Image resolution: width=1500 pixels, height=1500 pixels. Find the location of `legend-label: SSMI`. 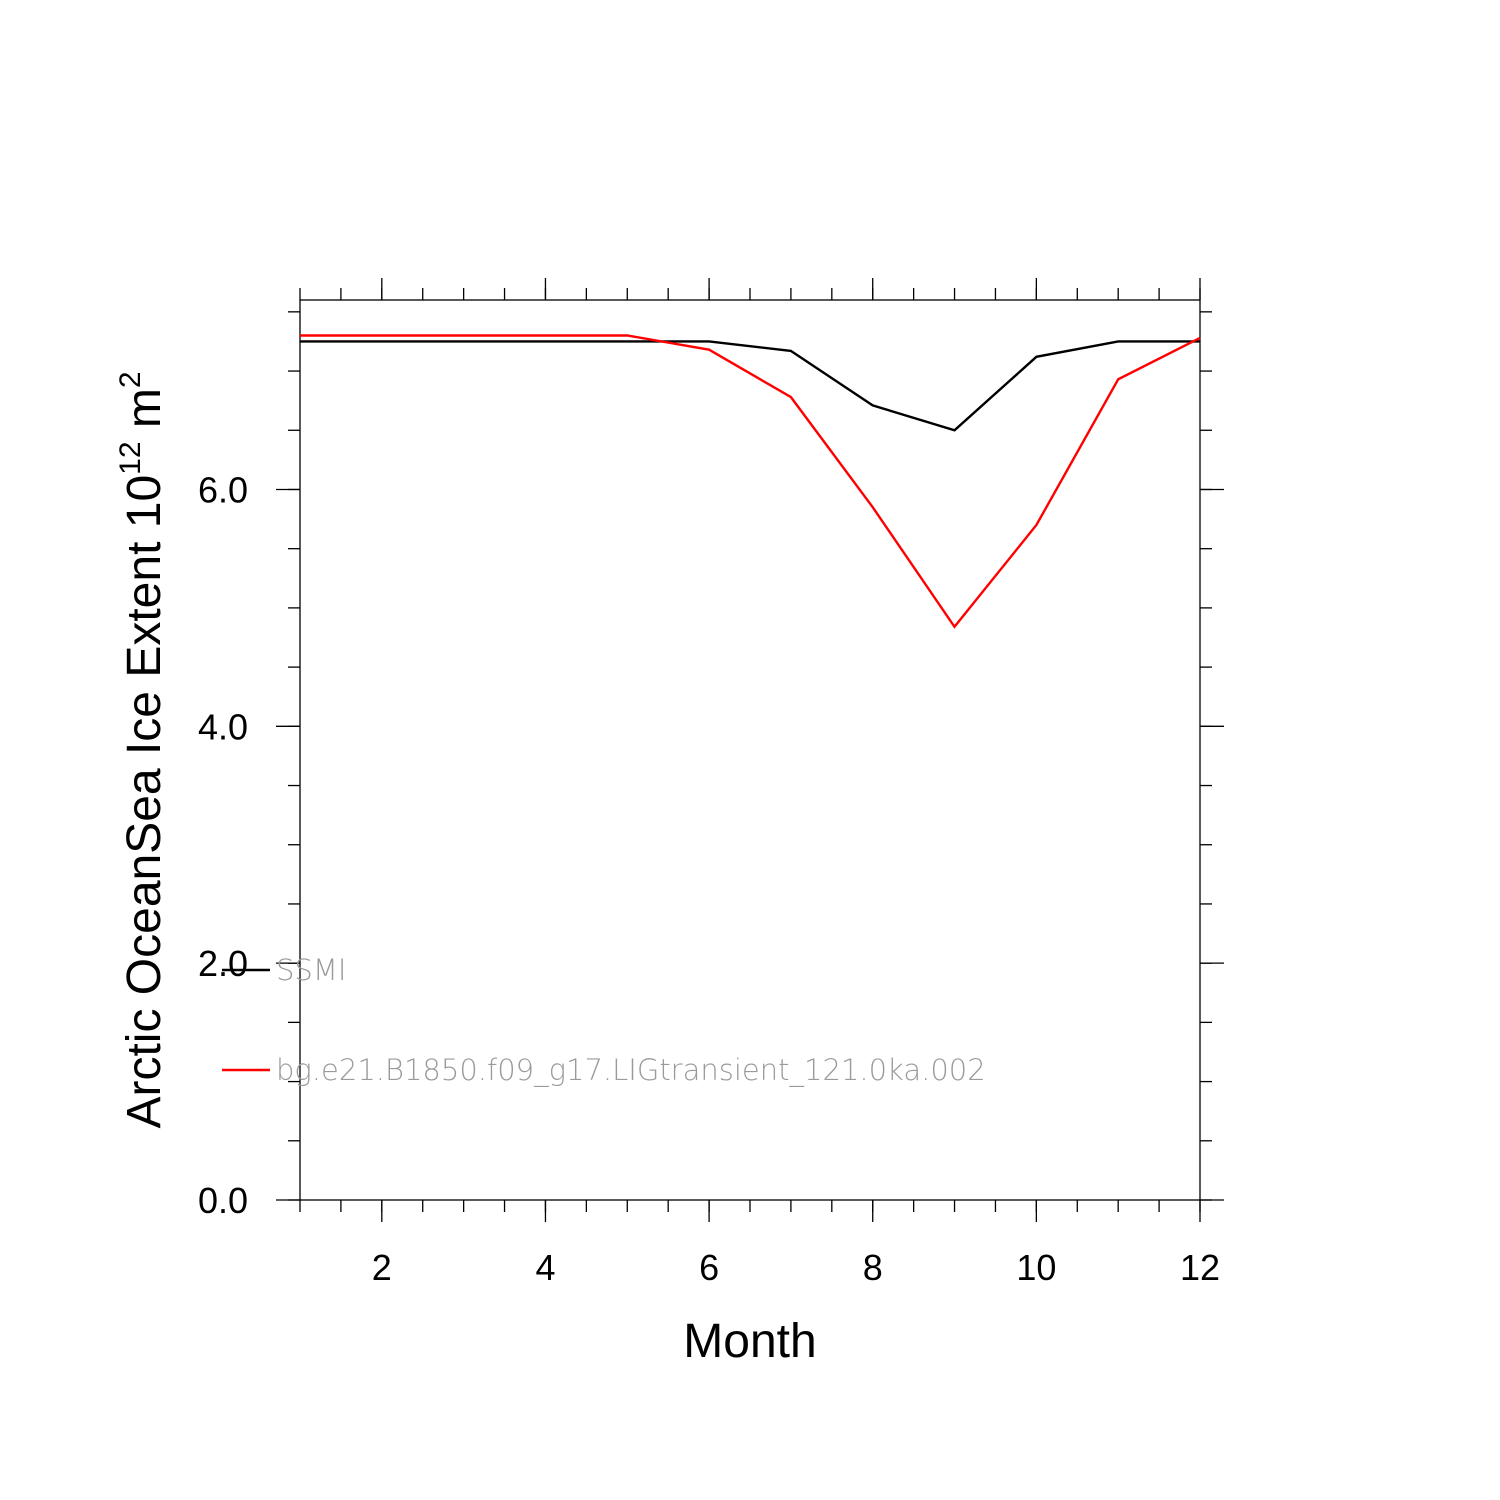

legend-label: SSMI is located at coordinates (311, 970).